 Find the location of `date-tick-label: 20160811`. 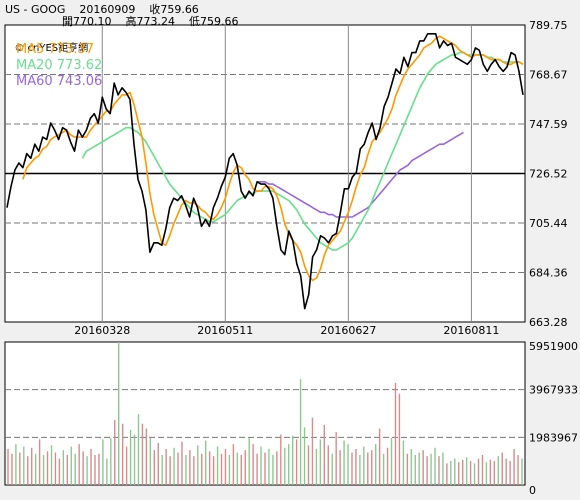

date-tick-label: 20160811 is located at coordinates (471, 330).